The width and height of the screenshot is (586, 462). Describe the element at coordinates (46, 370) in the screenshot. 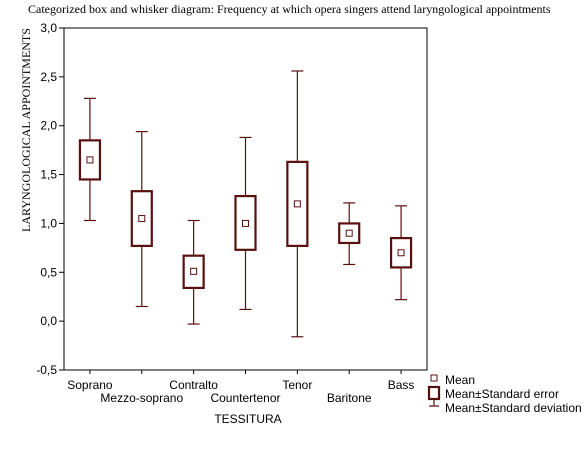

I see `y-tick-label: -0,5` at that location.